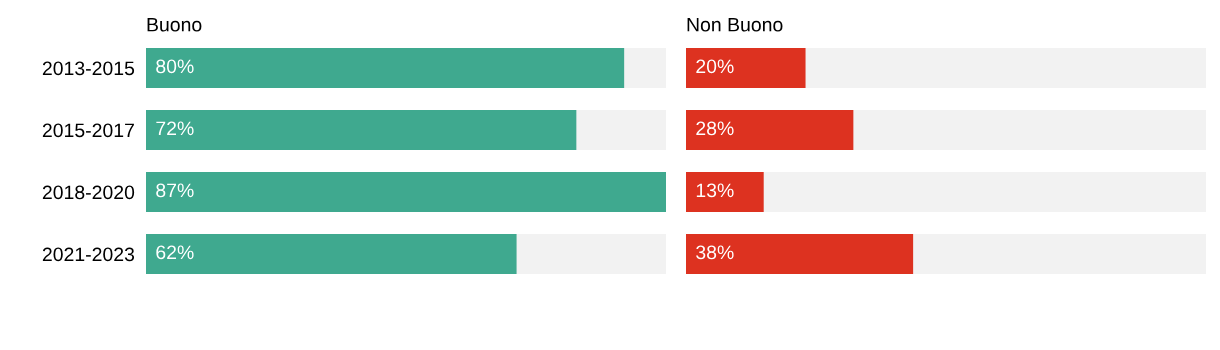  I want to click on y-tick-label: 2021-2023, so click(88, 254).